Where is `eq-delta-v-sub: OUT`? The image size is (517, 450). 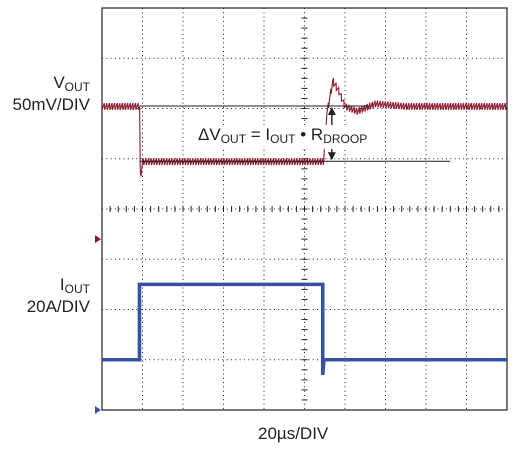 eq-delta-v-sub: OUT is located at coordinates (233, 139).